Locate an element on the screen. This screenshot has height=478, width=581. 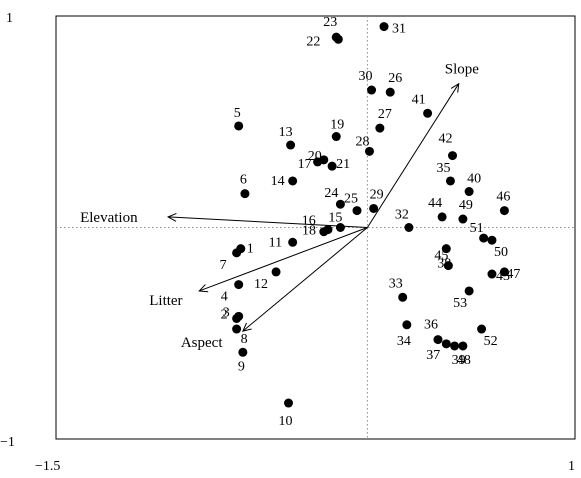
vector-arrowhead-elevation is located at coordinates (171, 217).